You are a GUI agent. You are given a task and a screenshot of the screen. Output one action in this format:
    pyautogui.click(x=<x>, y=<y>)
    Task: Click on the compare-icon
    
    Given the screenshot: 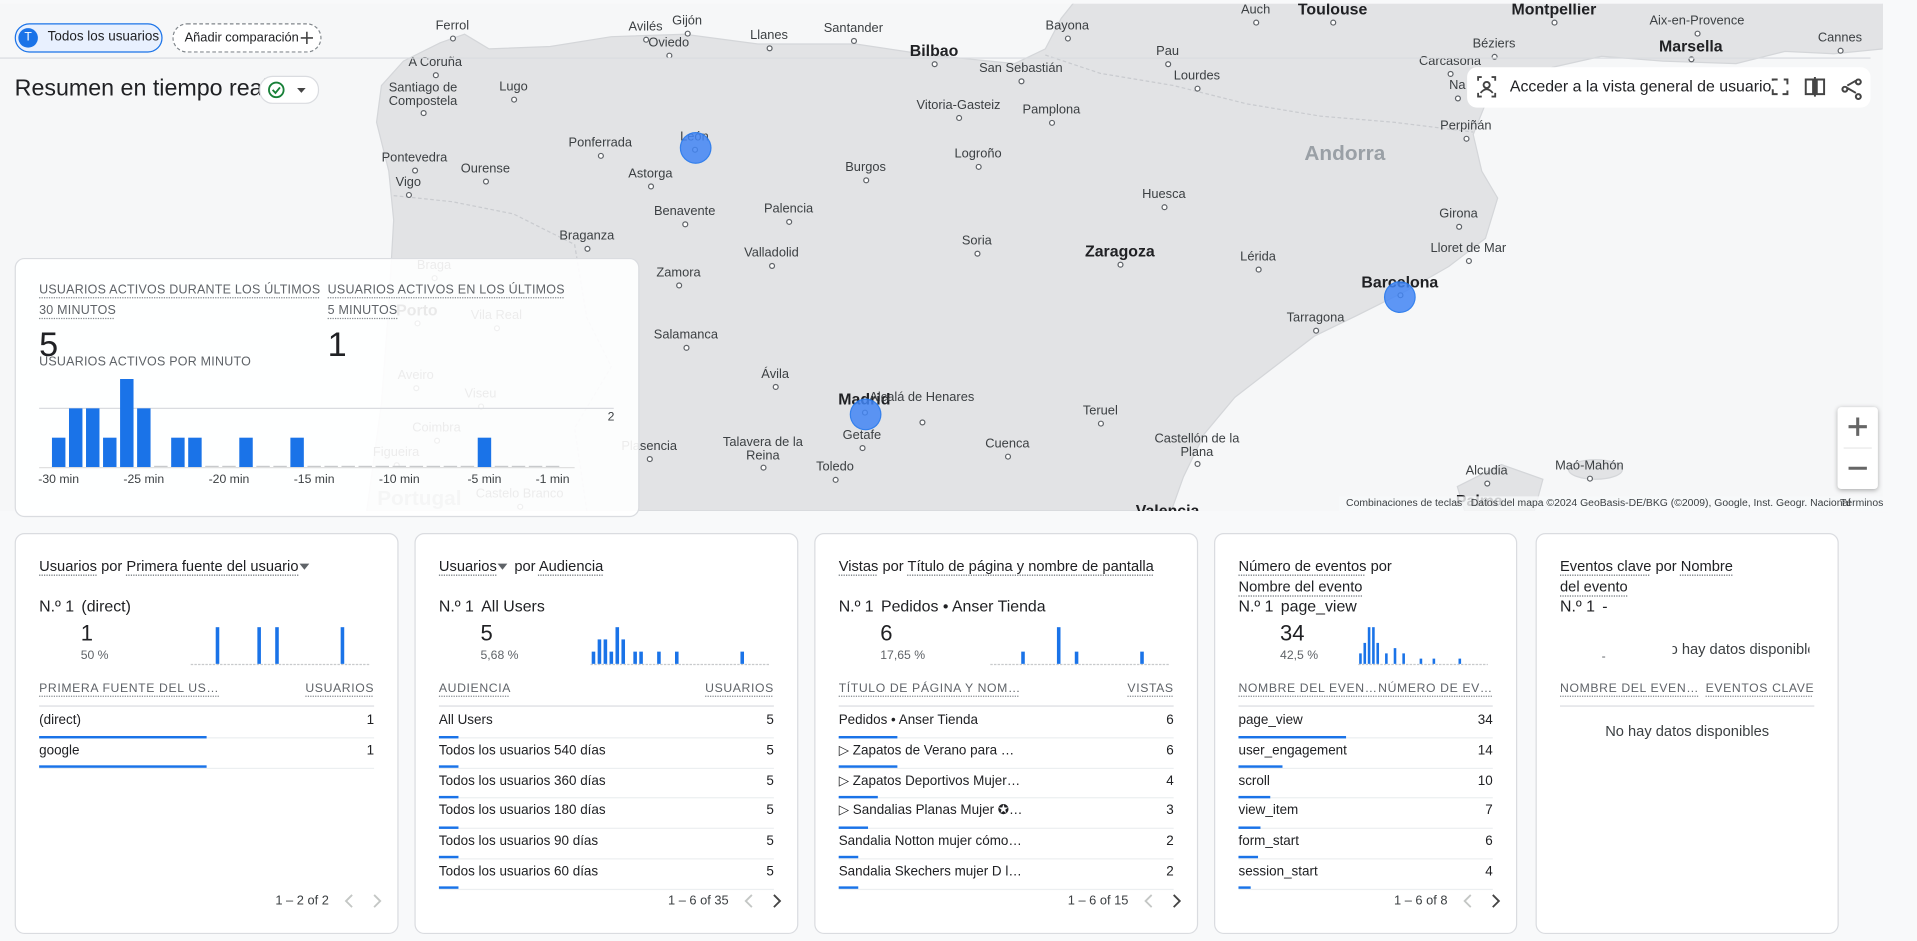 What is the action you would take?
    pyautogui.click(x=1815, y=87)
    